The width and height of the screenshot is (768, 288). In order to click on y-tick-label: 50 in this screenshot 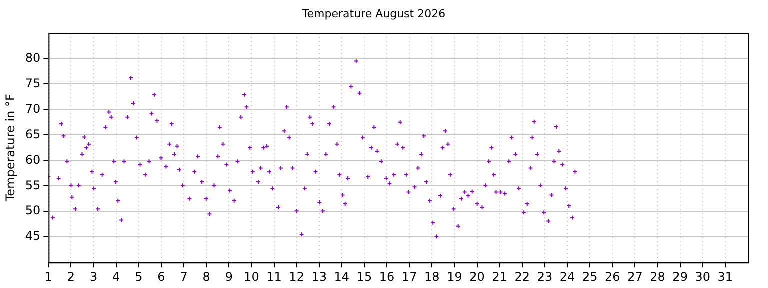, I will do `click(33, 211)`.